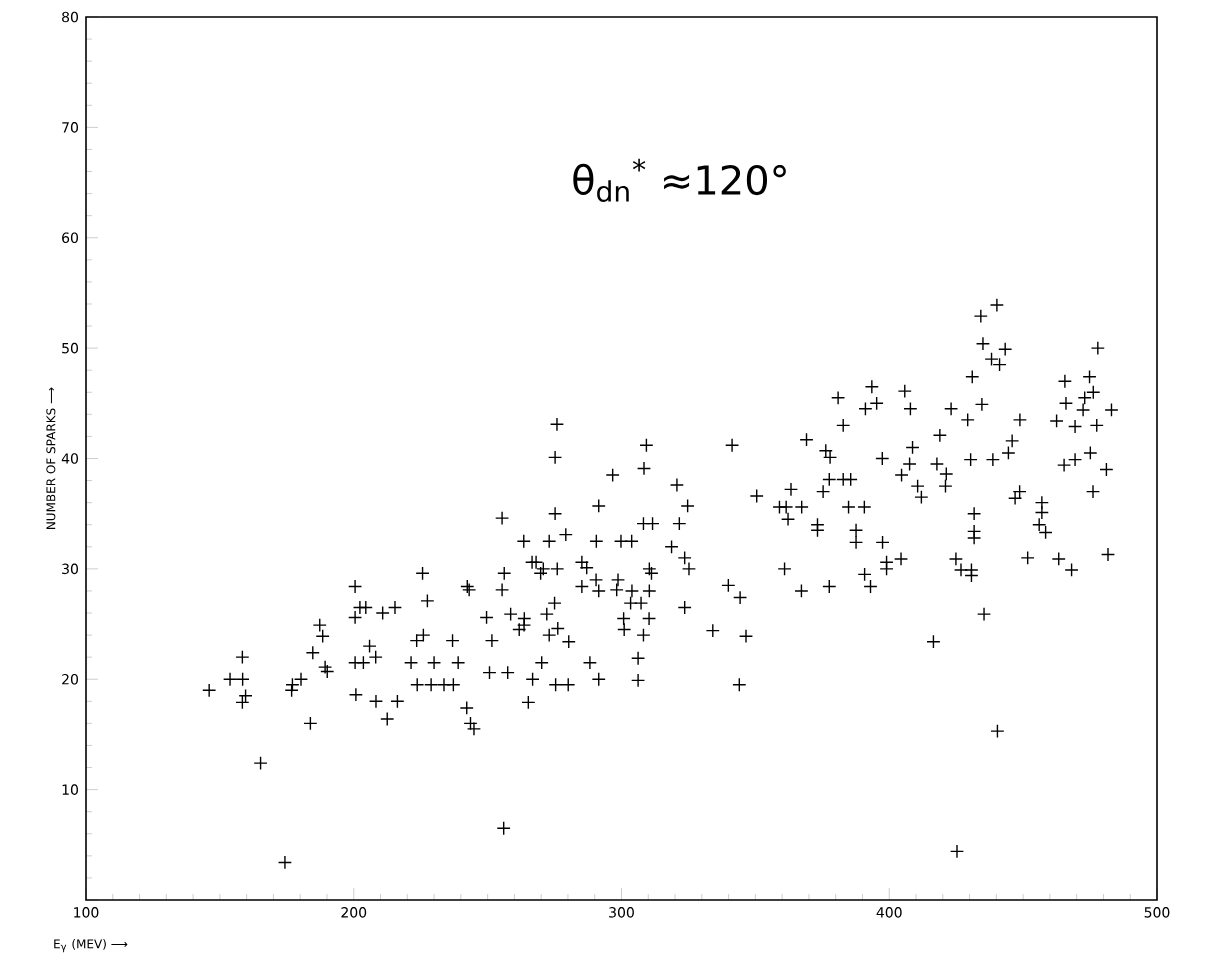 The height and width of the screenshot is (967, 1211). Describe the element at coordinates (889, 912) in the screenshot. I see `x-tick-label: 400` at that location.